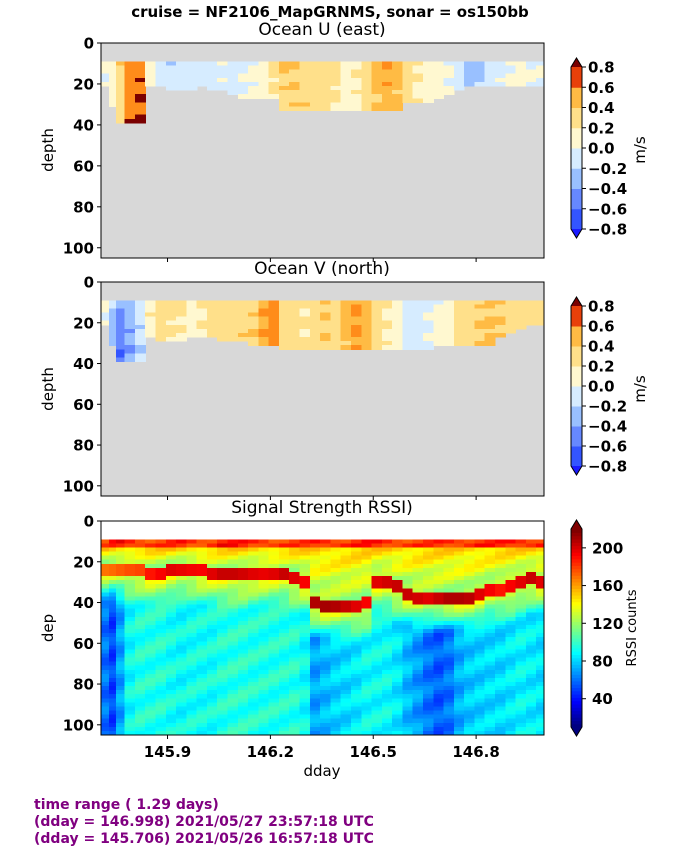 The height and width of the screenshot is (855, 675). What do you see at coordinates (83, 644) in the screenshot?
I see `y-tick-label: 60` at bounding box center [83, 644].